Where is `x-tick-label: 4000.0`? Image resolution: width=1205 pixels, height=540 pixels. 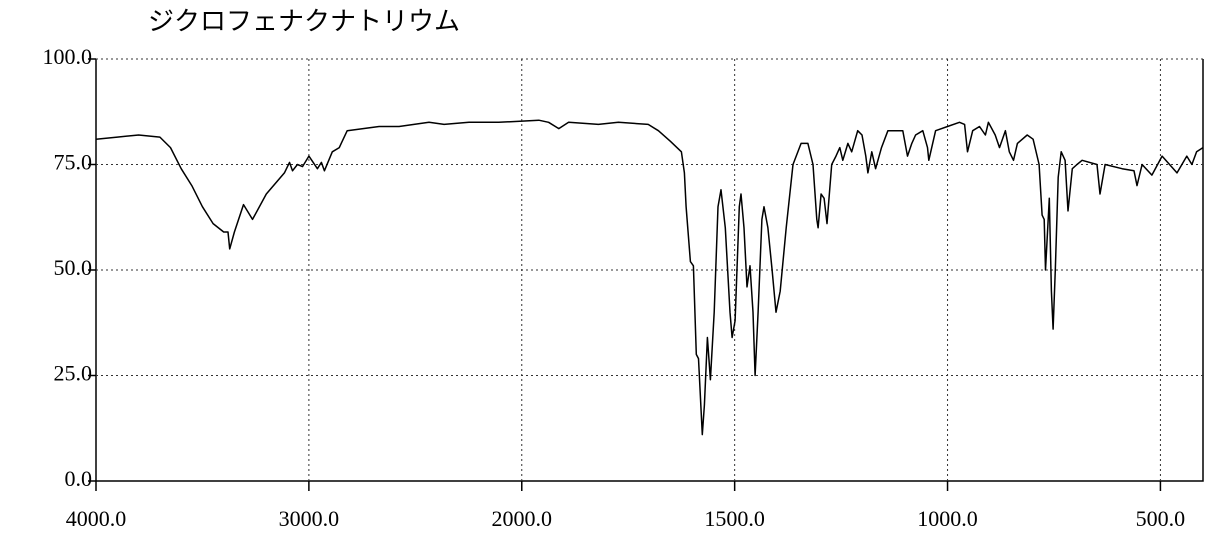
x-tick-label: 4000.0 is located at coordinates (96, 518).